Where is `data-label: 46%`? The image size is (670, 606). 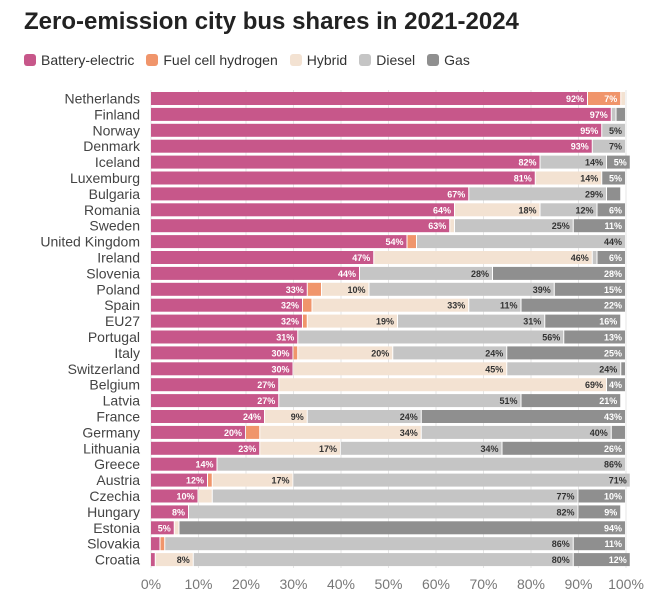 data-label: 46% is located at coordinates (580, 258).